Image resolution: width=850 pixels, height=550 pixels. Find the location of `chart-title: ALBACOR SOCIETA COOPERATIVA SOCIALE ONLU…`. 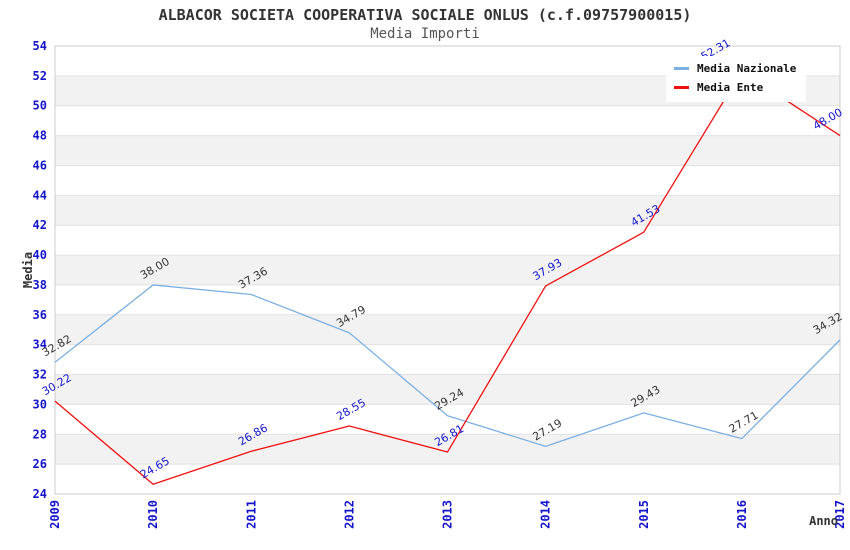

chart-title: ALBACOR SOCIETA COOPERATIVA SOCIALE ONLU… is located at coordinates (425, 15).